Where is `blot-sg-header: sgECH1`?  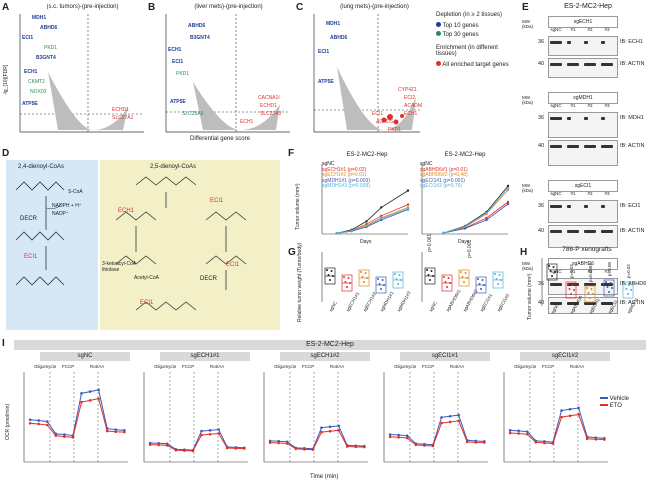
blot-sg-header: sgECH1 is located at coordinates (583, 22).